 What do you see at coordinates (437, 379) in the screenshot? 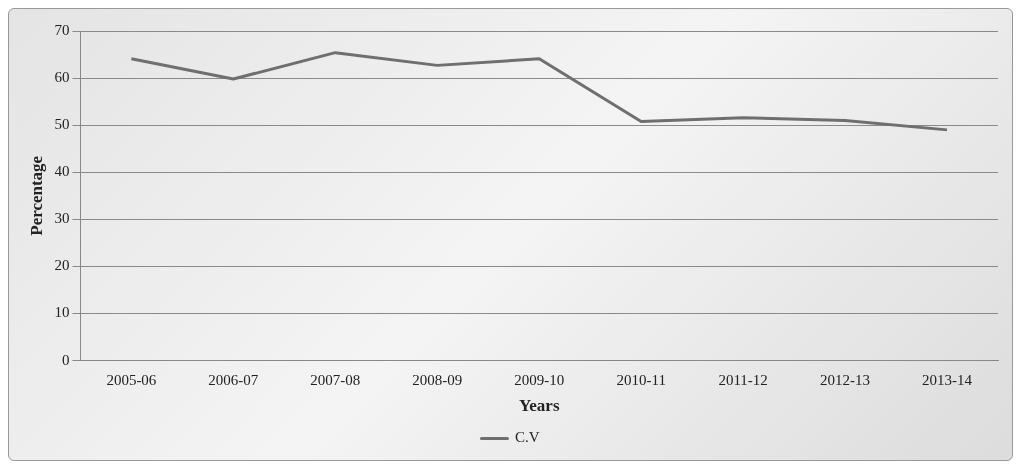
I see `x-tick-label: 2008-09` at bounding box center [437, 379].